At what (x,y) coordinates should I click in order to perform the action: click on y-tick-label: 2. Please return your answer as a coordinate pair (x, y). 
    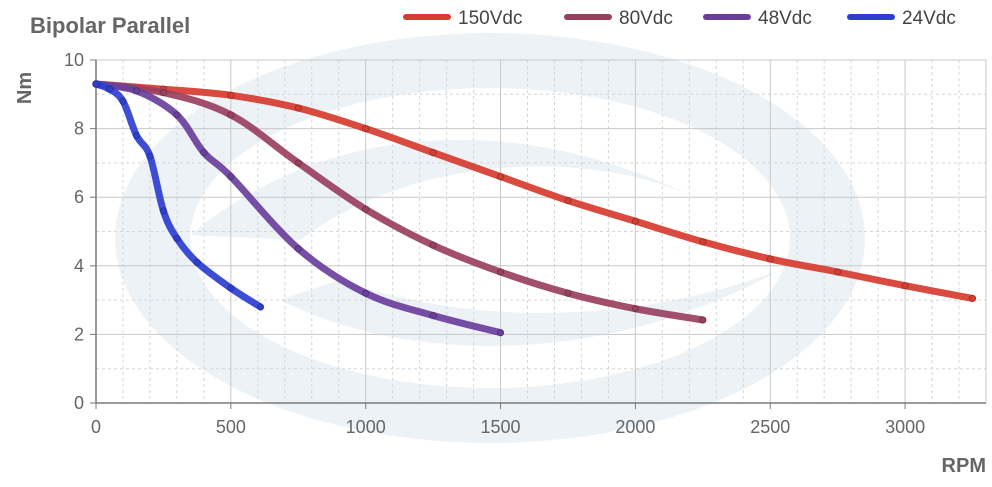
    Looking at the image, I should click on (79, 334).